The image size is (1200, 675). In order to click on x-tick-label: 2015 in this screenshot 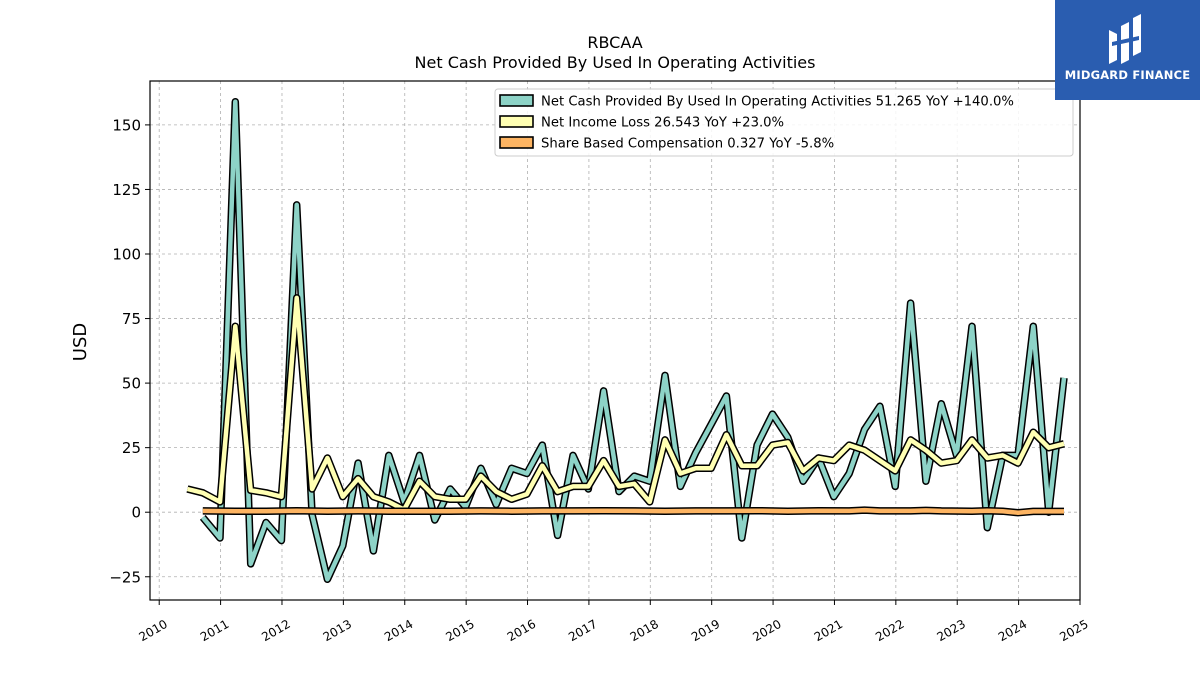, I will do `click(459, 630)`.